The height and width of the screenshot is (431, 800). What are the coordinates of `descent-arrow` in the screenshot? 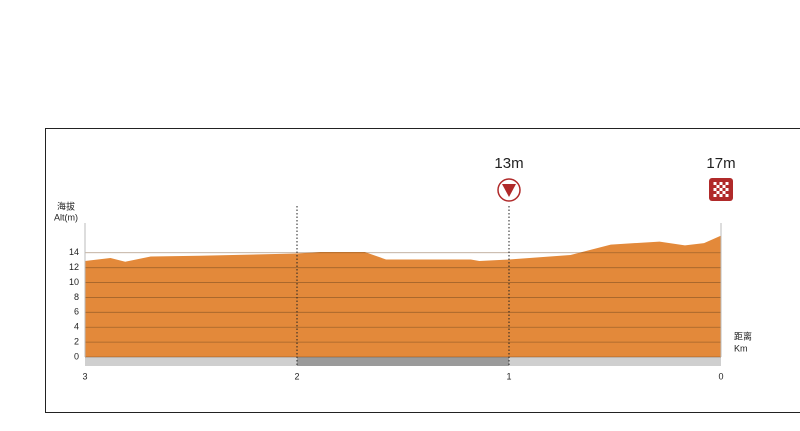 It's located at (509, 190).